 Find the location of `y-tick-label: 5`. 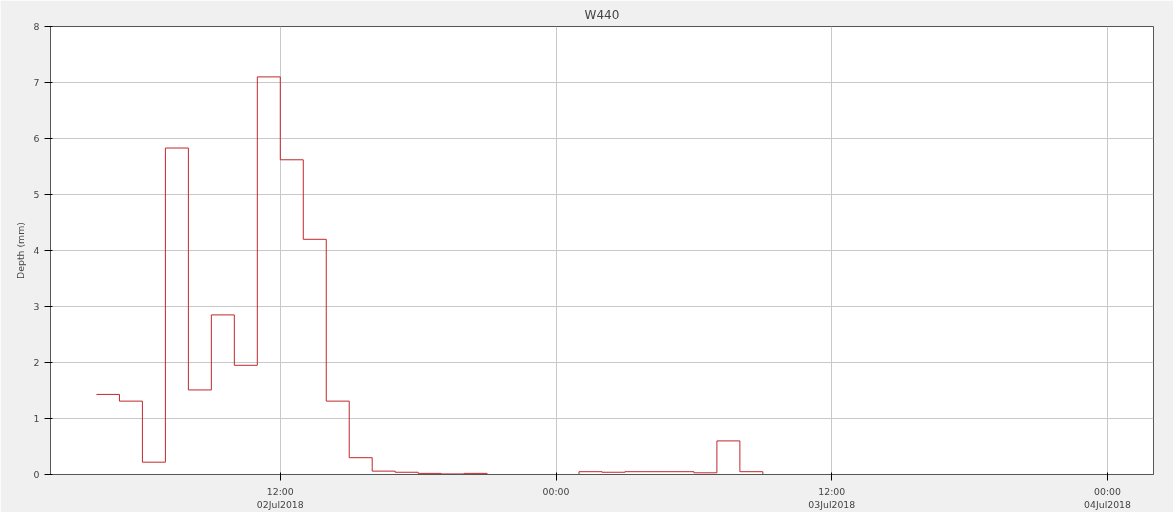

y-tick-label: 5 is located at coordinates (36, 194).